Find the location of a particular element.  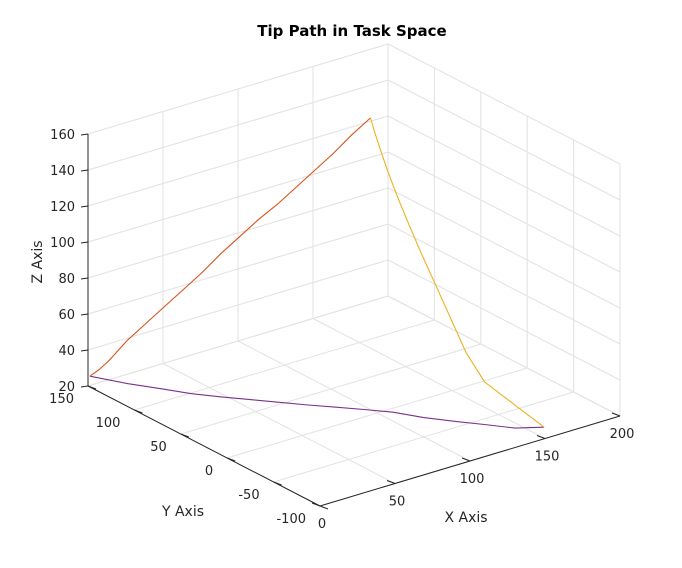

x-axis-label: X Axis is located at coordinates (465, 518).